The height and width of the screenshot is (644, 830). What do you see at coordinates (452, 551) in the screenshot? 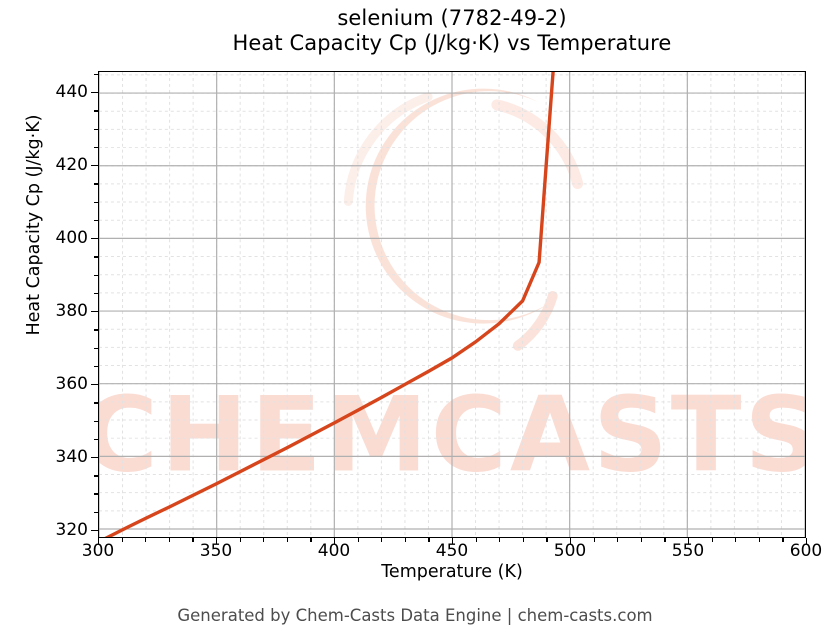
I see `x-tick-label: 450` at bounding box center [452, 551].